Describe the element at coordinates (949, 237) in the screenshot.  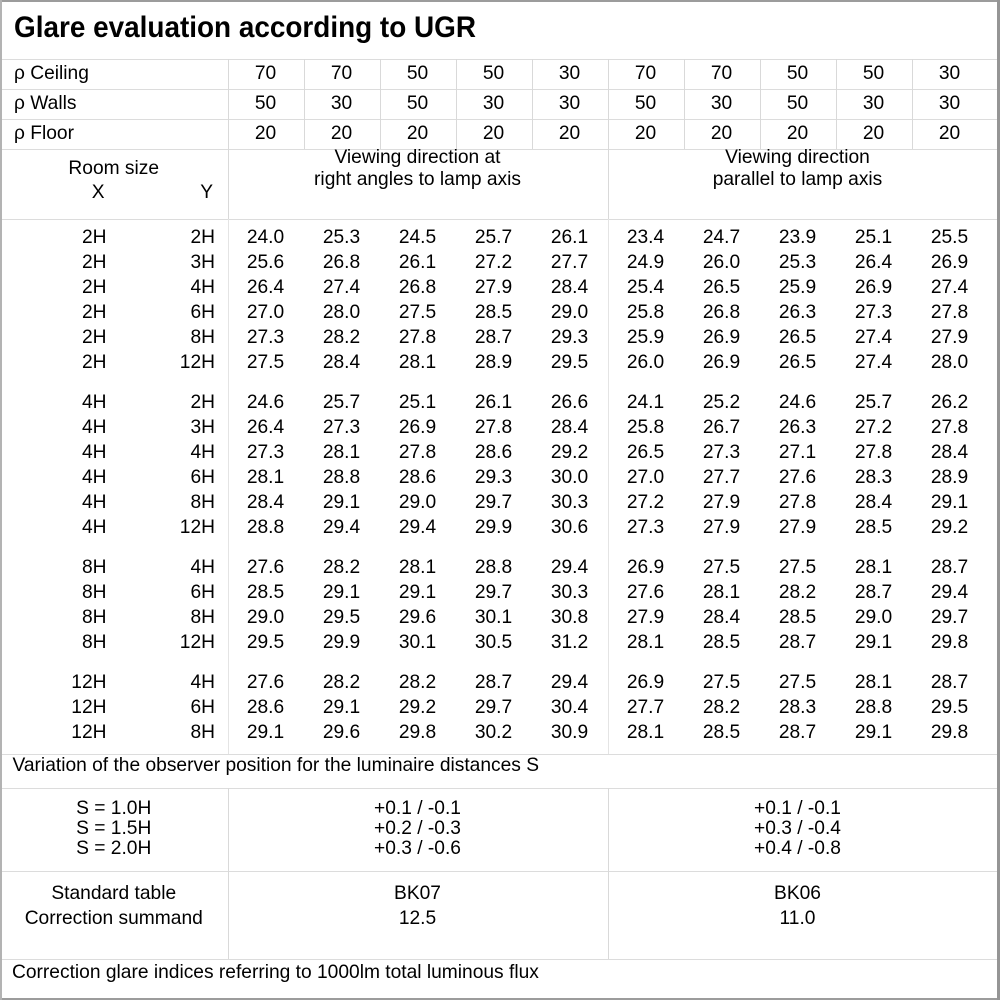
I see `ugr-value: 25.5` at that location.